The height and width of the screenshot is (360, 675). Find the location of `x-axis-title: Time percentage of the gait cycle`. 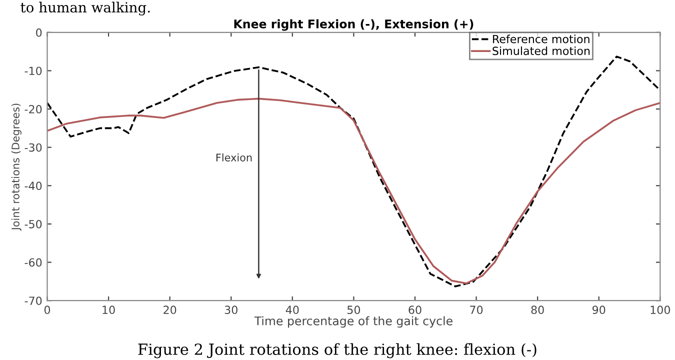

x-axis-title: Time percentage of the gait cycle is located at coordinates (353, 322).